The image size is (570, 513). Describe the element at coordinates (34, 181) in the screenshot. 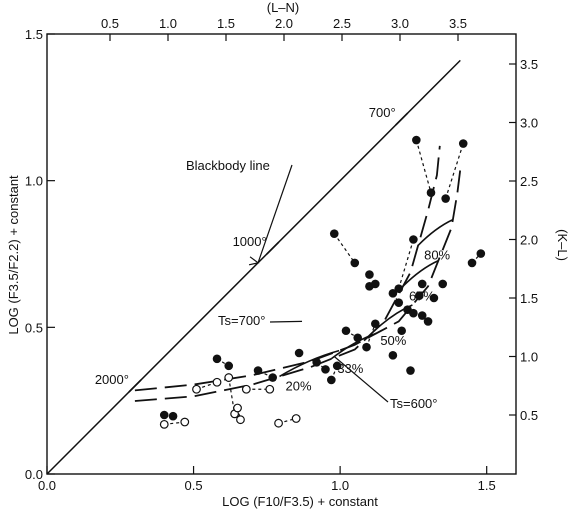

I see `left-tick-label: 1.0` at that location.